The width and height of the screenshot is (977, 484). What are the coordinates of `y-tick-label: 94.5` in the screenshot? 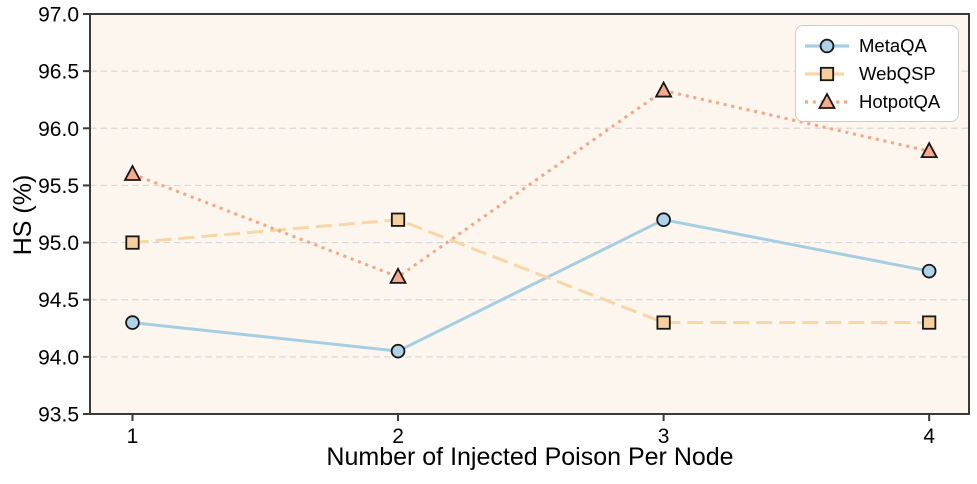 It's located at (58, 300).